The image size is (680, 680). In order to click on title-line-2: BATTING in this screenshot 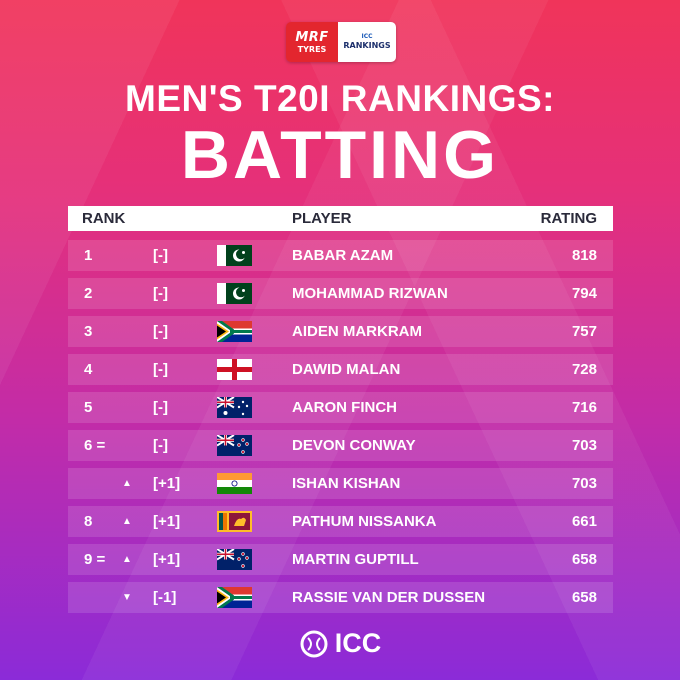, I will do `click(340, 155)`.